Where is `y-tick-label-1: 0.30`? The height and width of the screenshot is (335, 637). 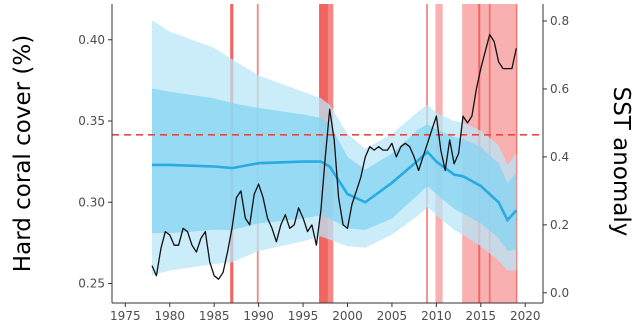 y-tick-label-1: 0.30 is located at coordinates (91, 202).